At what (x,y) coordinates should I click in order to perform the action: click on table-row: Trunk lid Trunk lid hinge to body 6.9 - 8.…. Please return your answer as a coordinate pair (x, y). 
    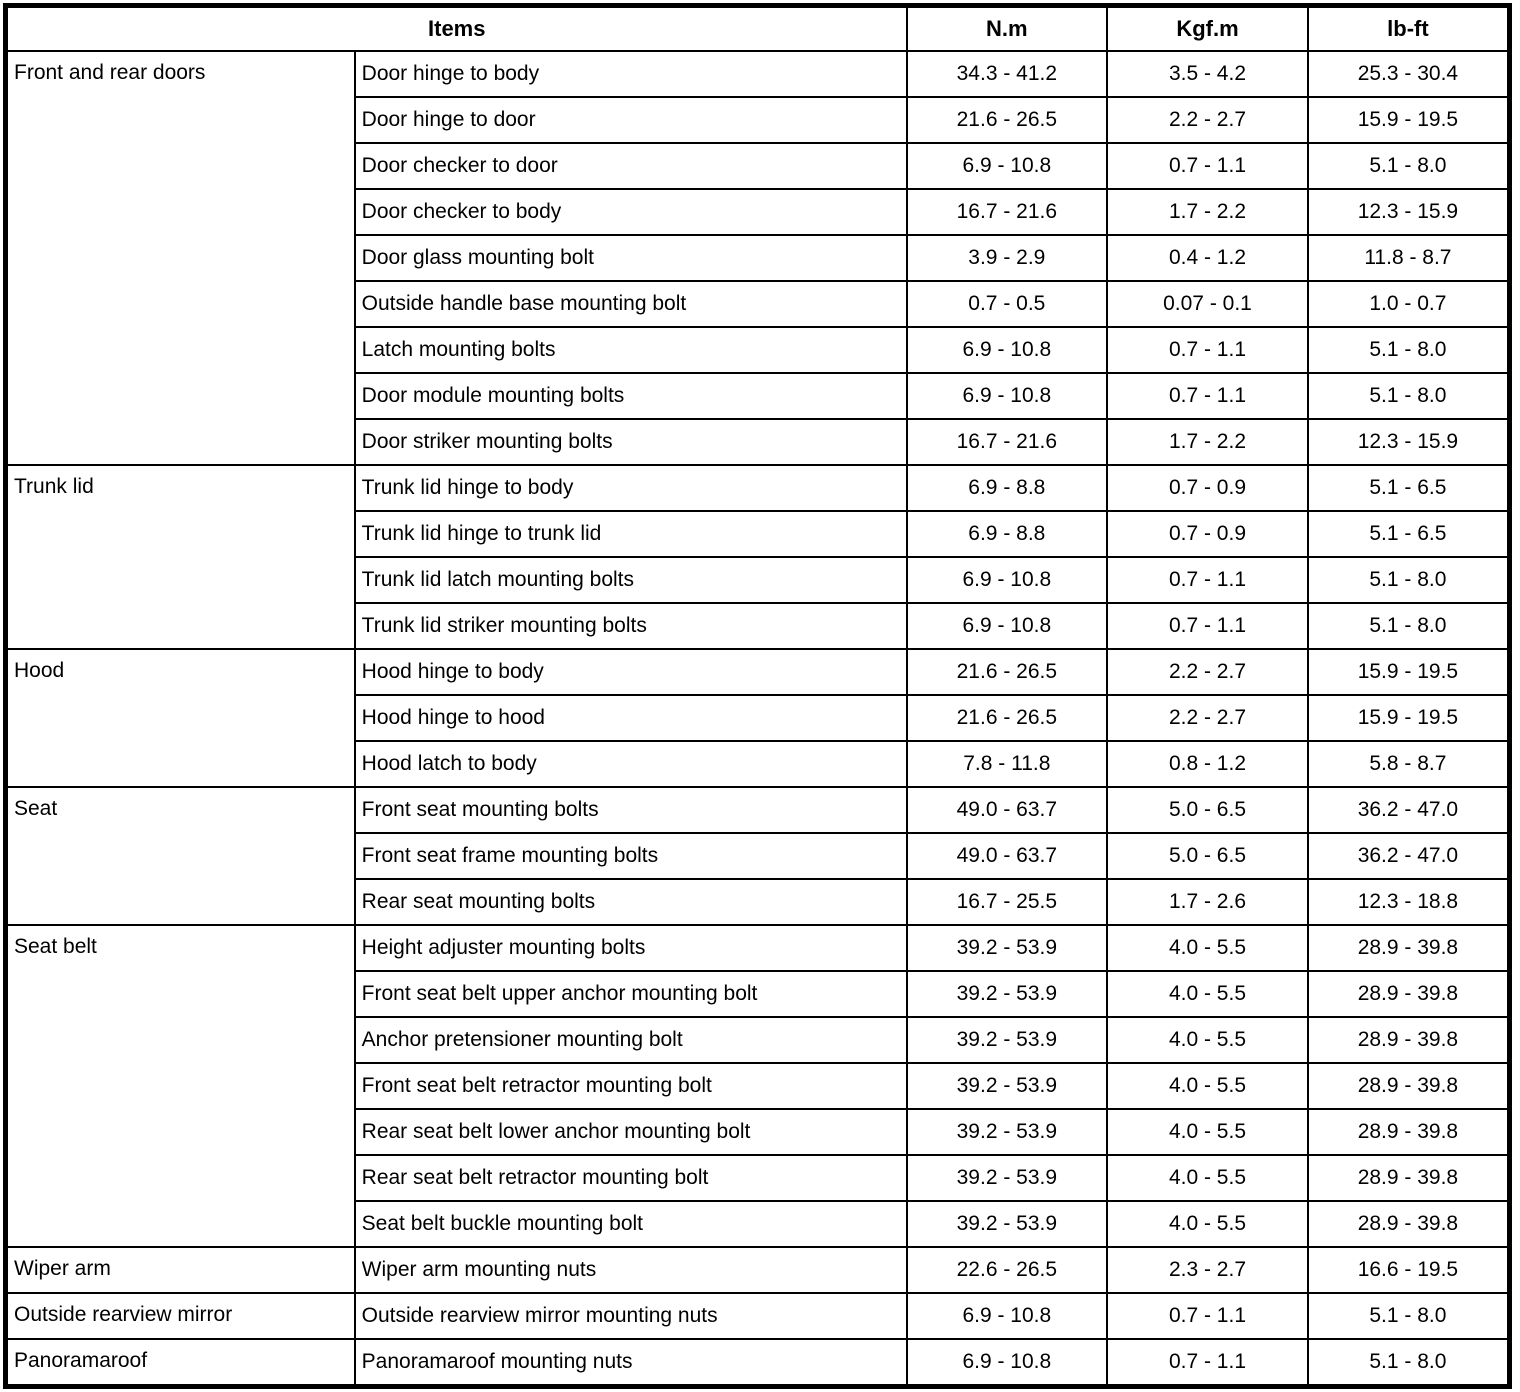
    Looking at the image, I should click on (757, 557).